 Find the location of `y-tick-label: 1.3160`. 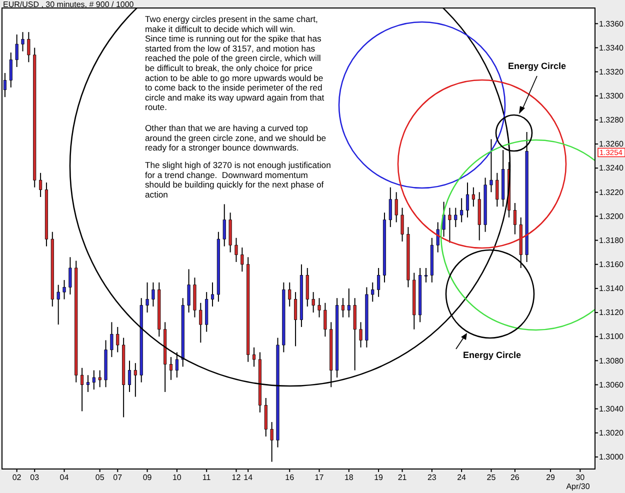

y-tick-label: 1.3160 is located at coordinates (611, 265).